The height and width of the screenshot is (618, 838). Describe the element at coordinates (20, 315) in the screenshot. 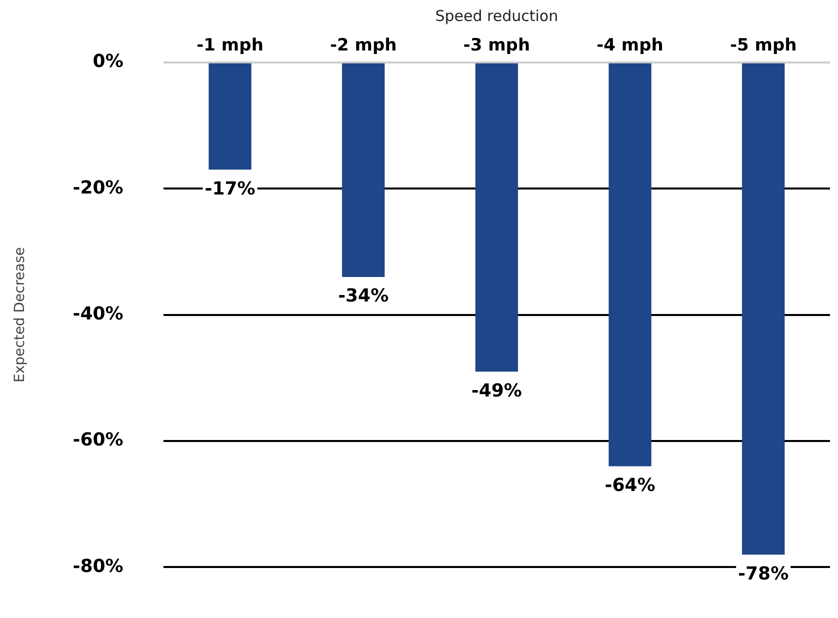

I see `y-axis-title: Expected Decrease` at that location.